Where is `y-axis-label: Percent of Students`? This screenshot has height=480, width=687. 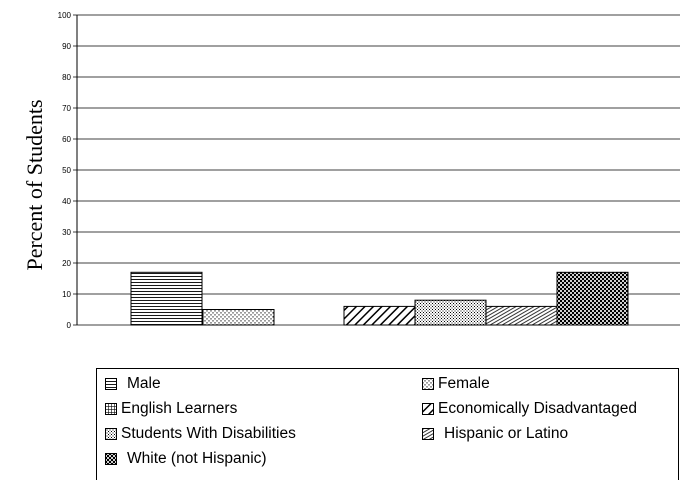
y-axis-label: Percent of Students is located at coordinates (34, 184).